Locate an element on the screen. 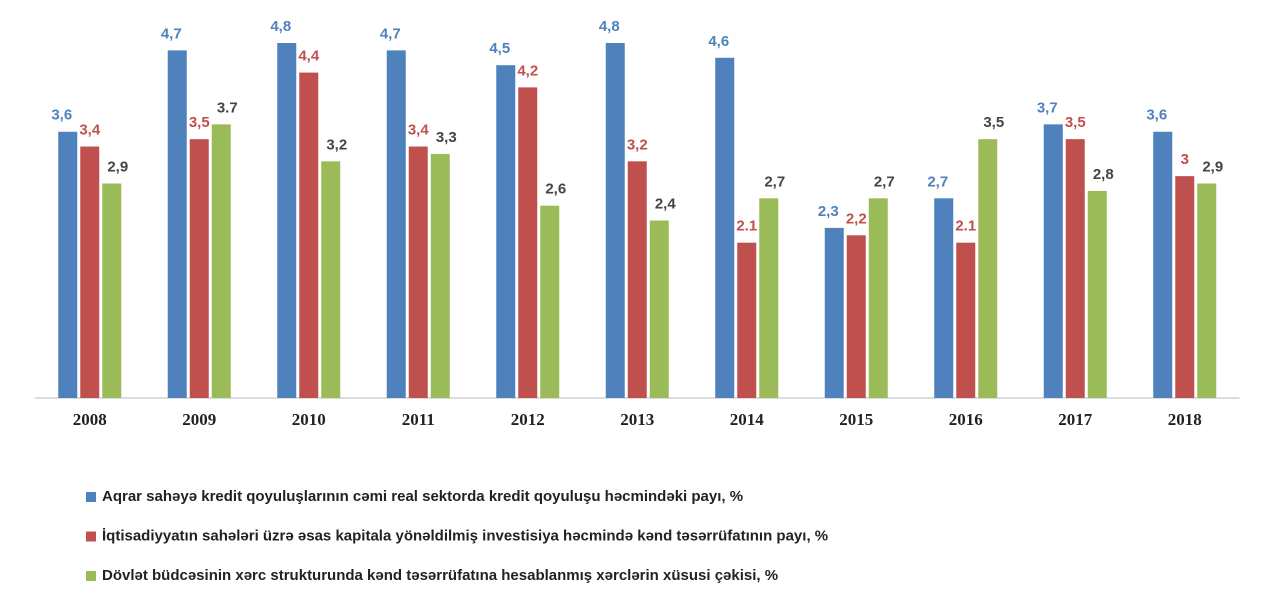  value-label: 2,4 is located at coordinates (666, 203).